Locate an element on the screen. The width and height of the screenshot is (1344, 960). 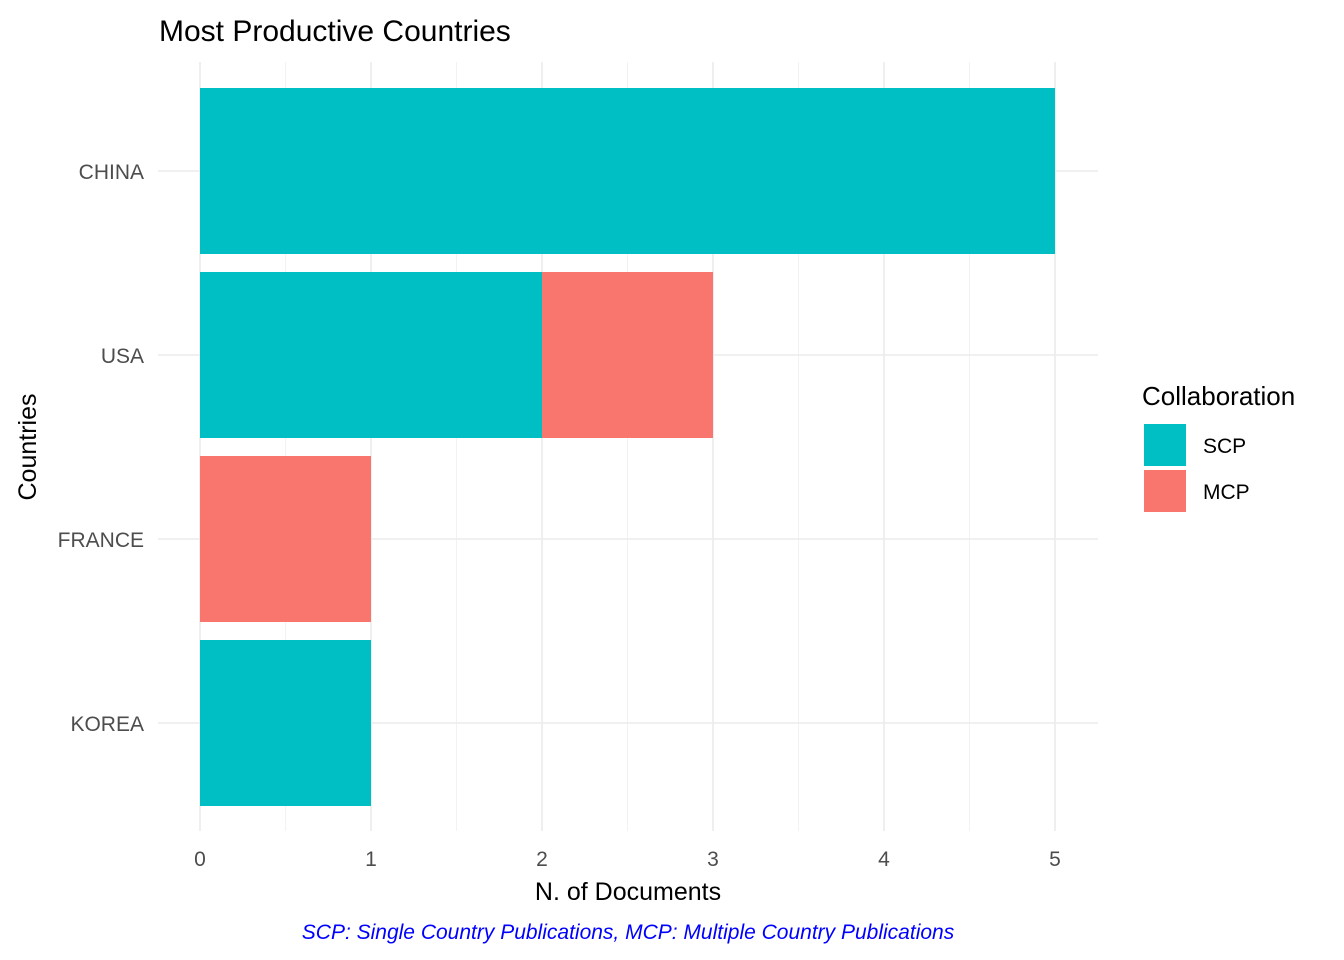
x-tick-label: 3 is located at coordinates (713, 859).